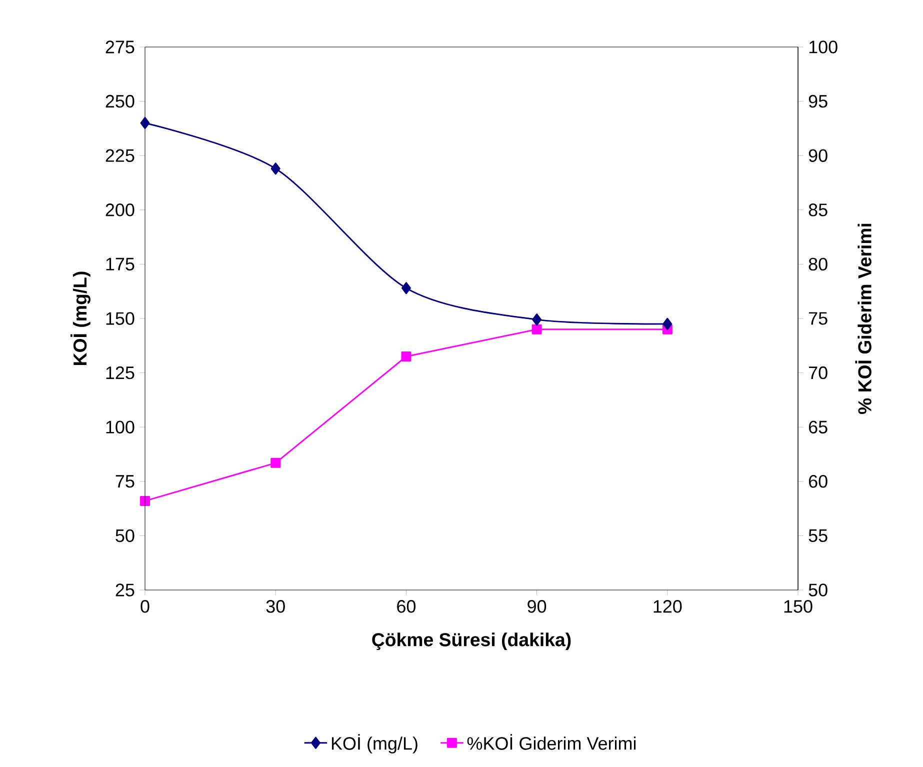 The width and height of the screenshot is (923, 767). What do you see at coordinates (537, 606) in the screenshot?
I see `x-tick-label: 90` at bounding box center [537, 606].